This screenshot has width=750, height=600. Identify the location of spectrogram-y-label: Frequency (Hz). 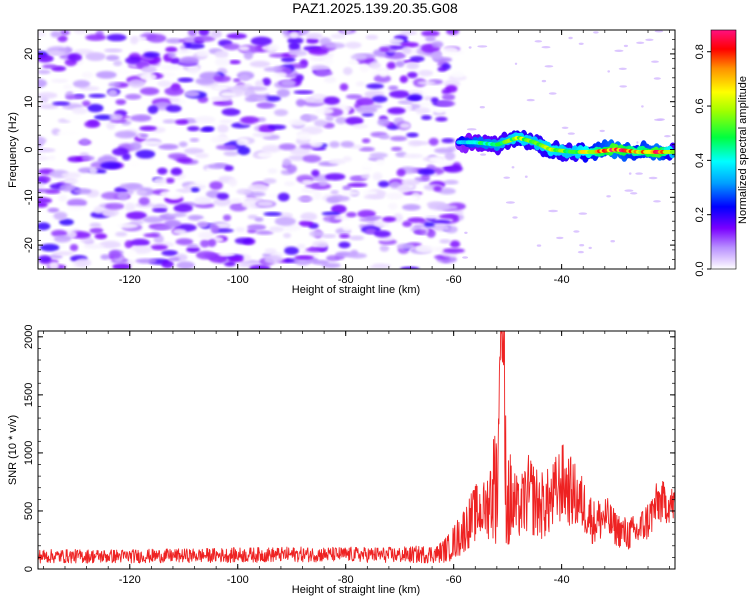
(13, 150).